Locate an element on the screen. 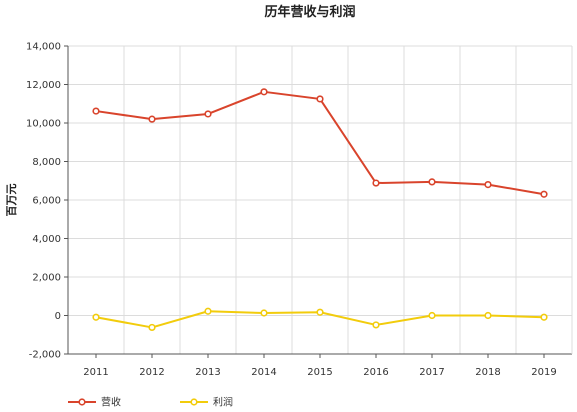 The height and width of the screenshot is (412, 577). y-tick-label: 10,000 is located at coordinates (43, 124).